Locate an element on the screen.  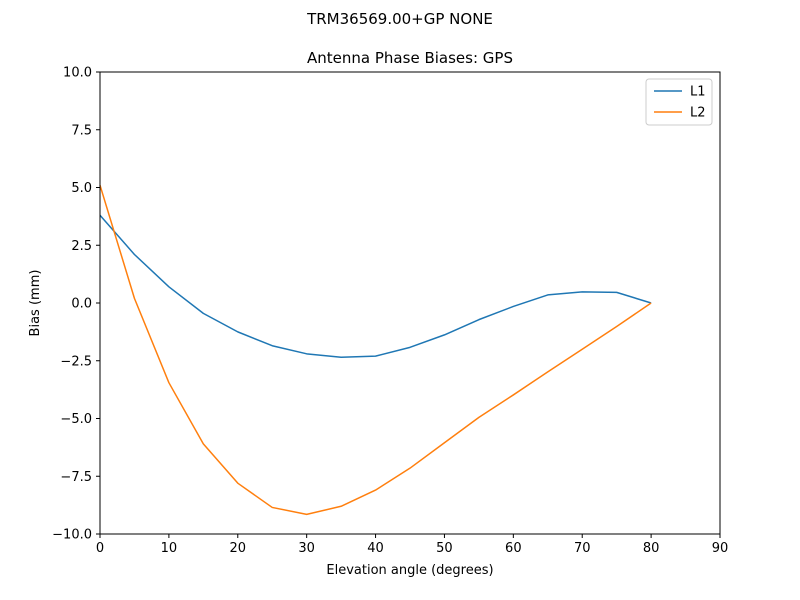
x-tick-label: 80 is located at coordinates (651, 548).